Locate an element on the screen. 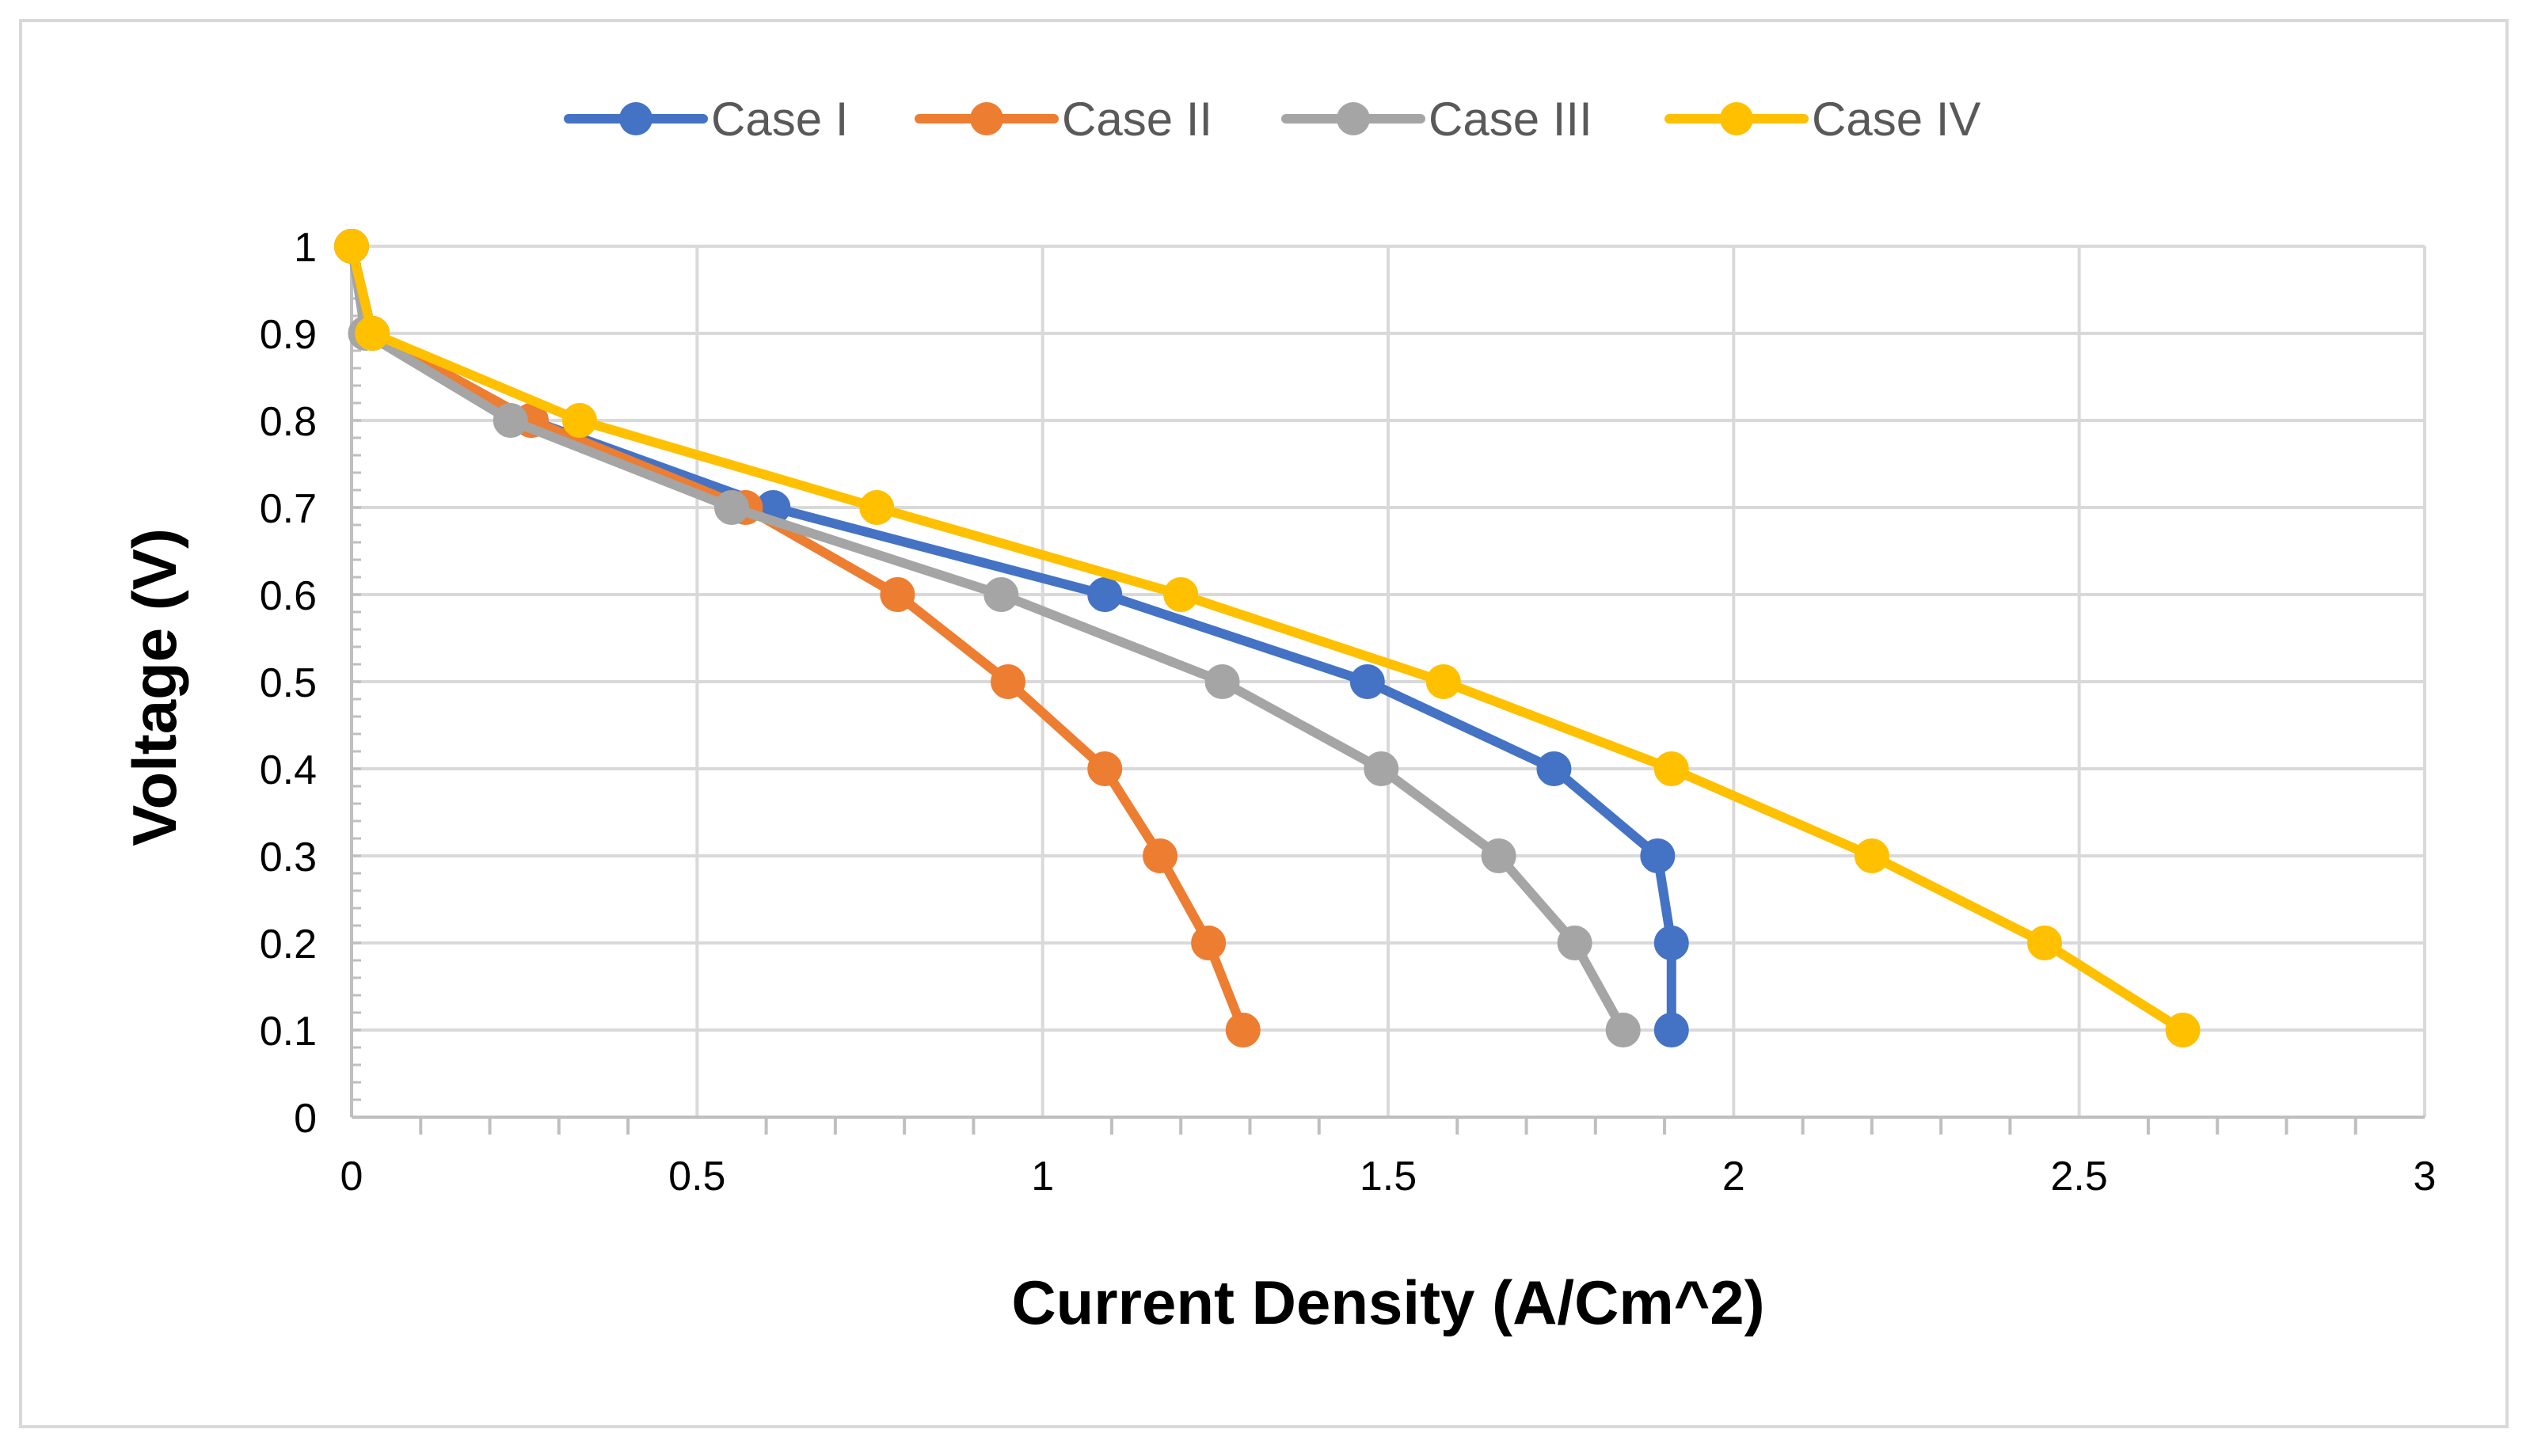 The width and height of the screenshot is (2530, 1456). legend-item: Case II is located at coordinates (1063, 119).